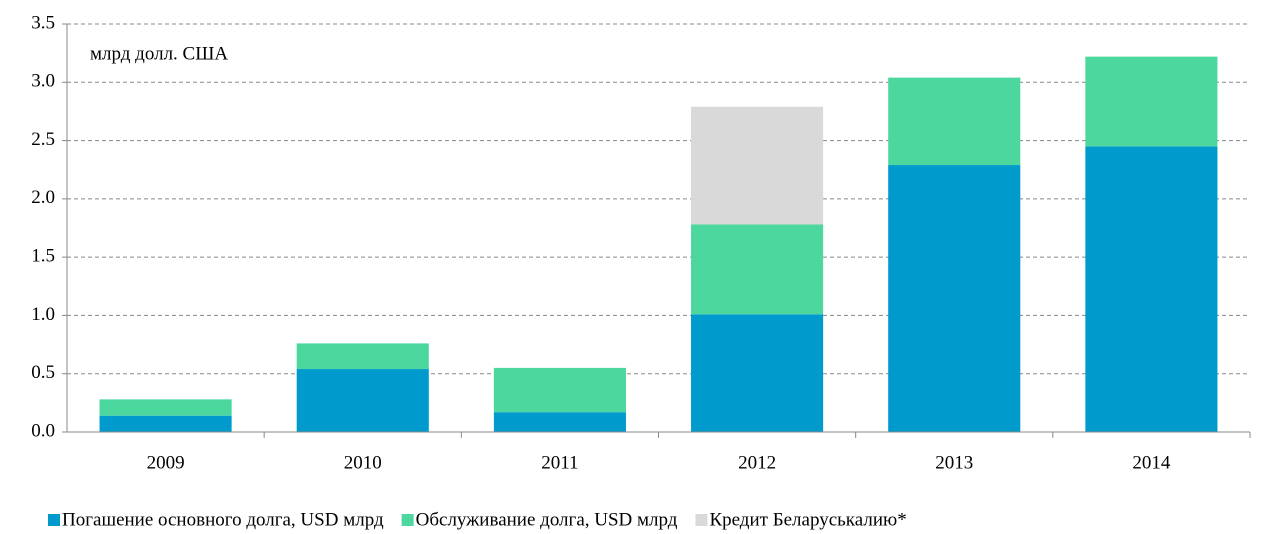 The width and height of the screenshot is (1263, 534). Describe the element at coordinates (43, 81) in the screenshot. I see `y-tick-label: 3.0` at that location.